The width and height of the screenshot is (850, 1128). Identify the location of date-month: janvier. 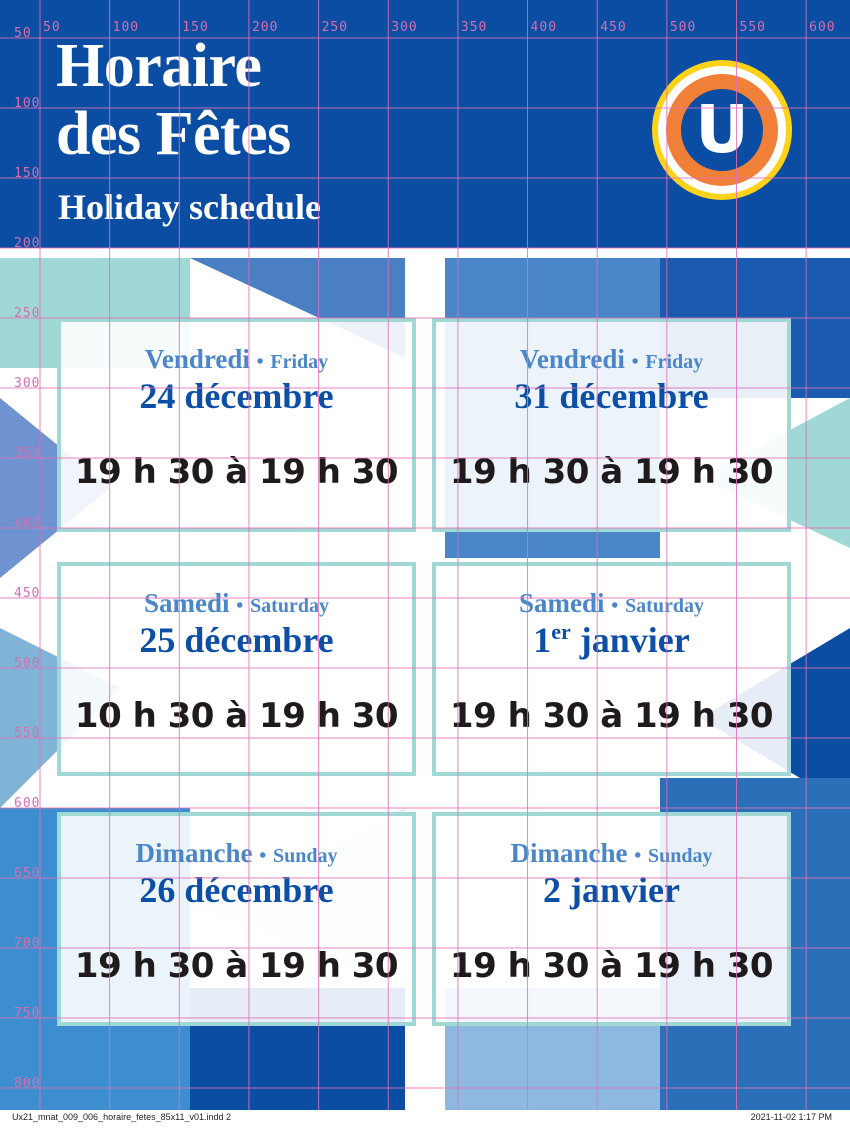
(630, 640).